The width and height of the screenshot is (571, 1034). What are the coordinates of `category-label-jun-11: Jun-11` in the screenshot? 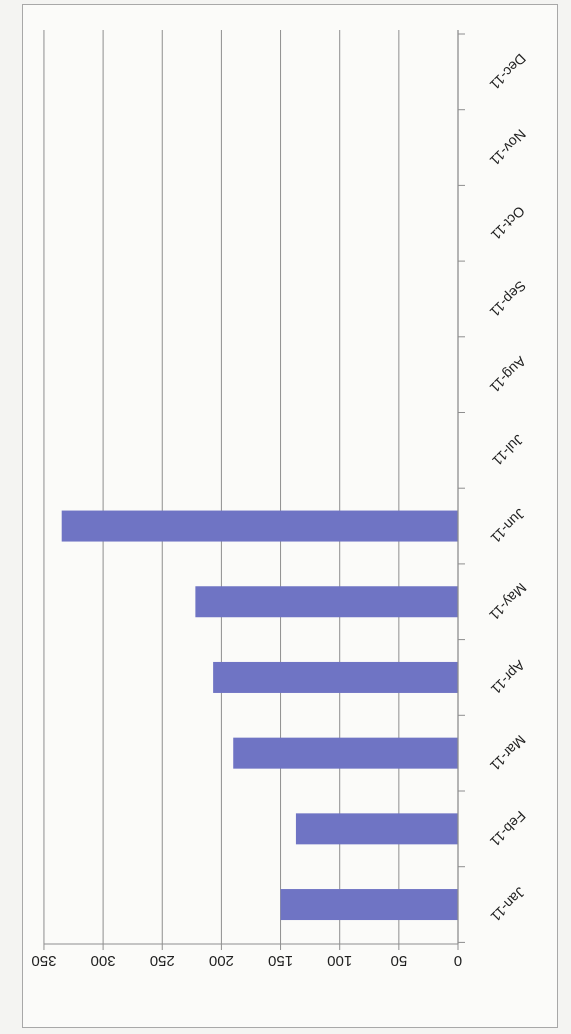 It's located at (507, 526).